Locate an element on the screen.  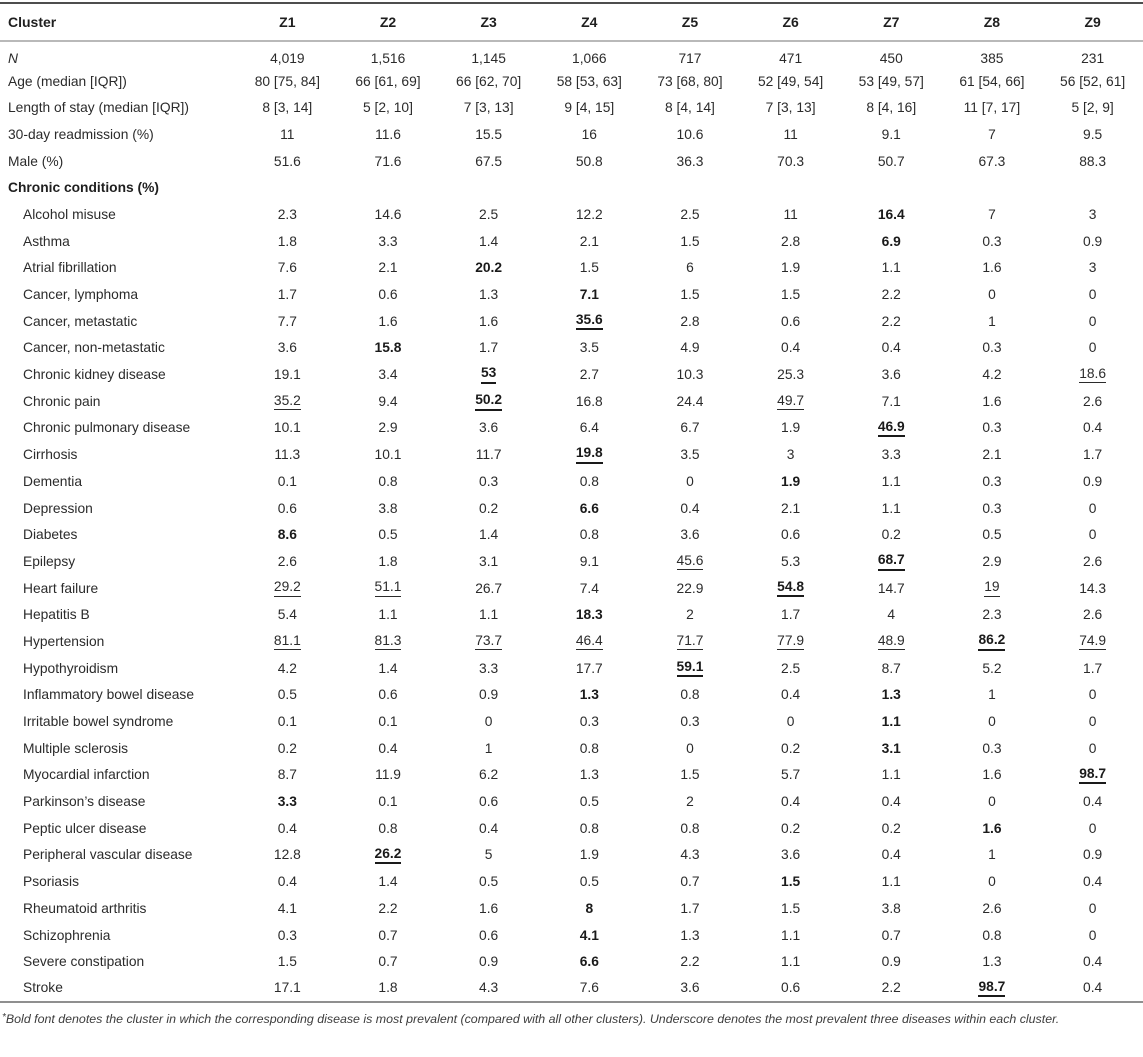
cell-z2: 5 [2, 10] is located at coordinates (388, 108).